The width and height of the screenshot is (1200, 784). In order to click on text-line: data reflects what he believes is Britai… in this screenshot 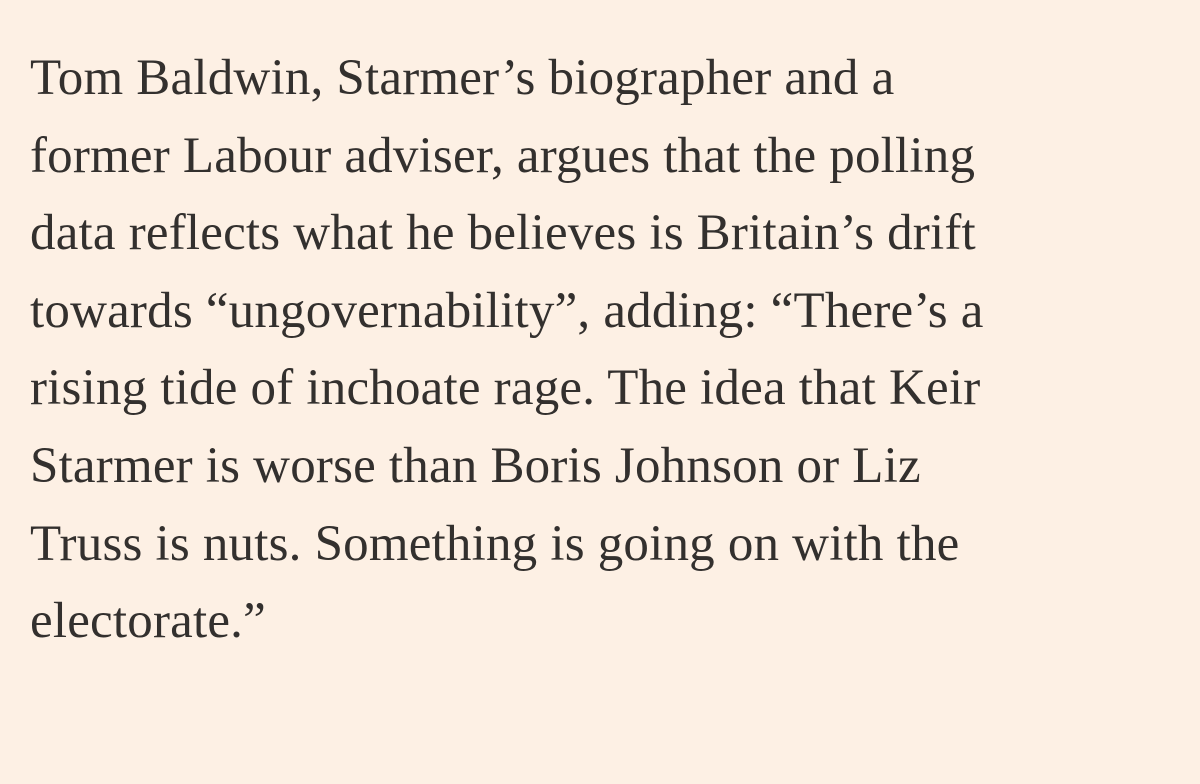, I will do `click(503, 233)`.